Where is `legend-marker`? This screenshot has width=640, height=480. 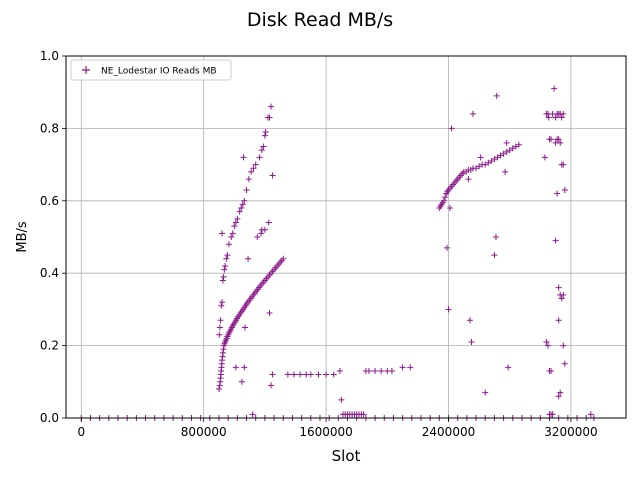 legend-marker is located at coordinates (86, 70).